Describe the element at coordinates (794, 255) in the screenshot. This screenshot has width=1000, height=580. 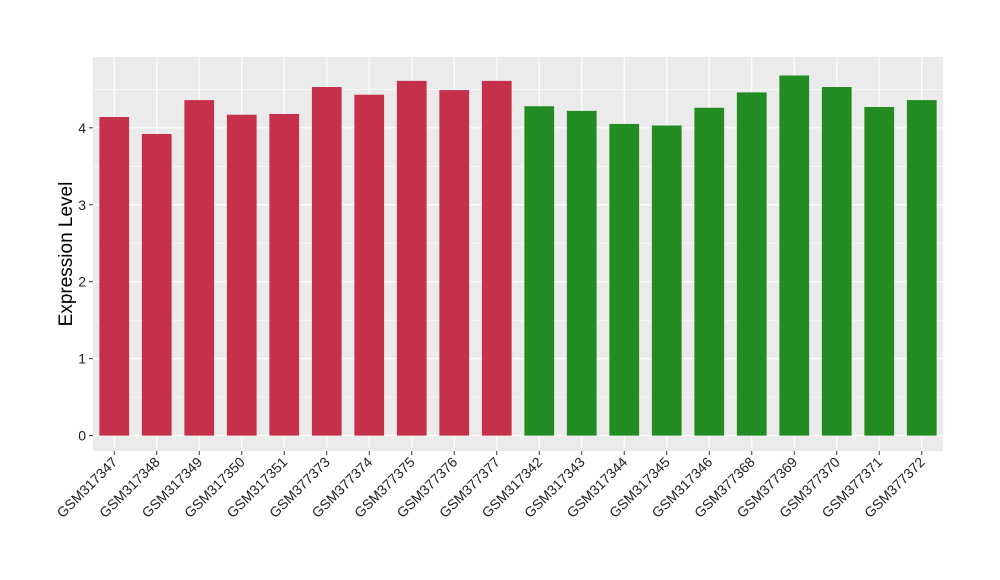
I see `bar-GSM377369` at that location.